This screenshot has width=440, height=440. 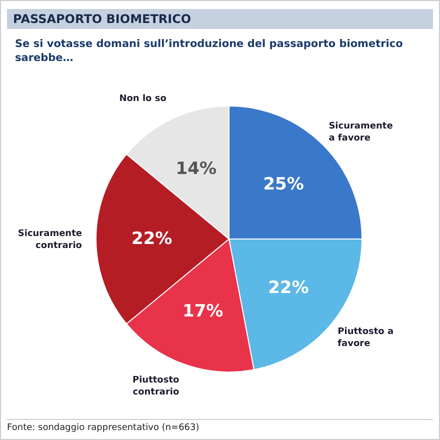 I want to click on data-label: 17%, so click(x=203, y=312).